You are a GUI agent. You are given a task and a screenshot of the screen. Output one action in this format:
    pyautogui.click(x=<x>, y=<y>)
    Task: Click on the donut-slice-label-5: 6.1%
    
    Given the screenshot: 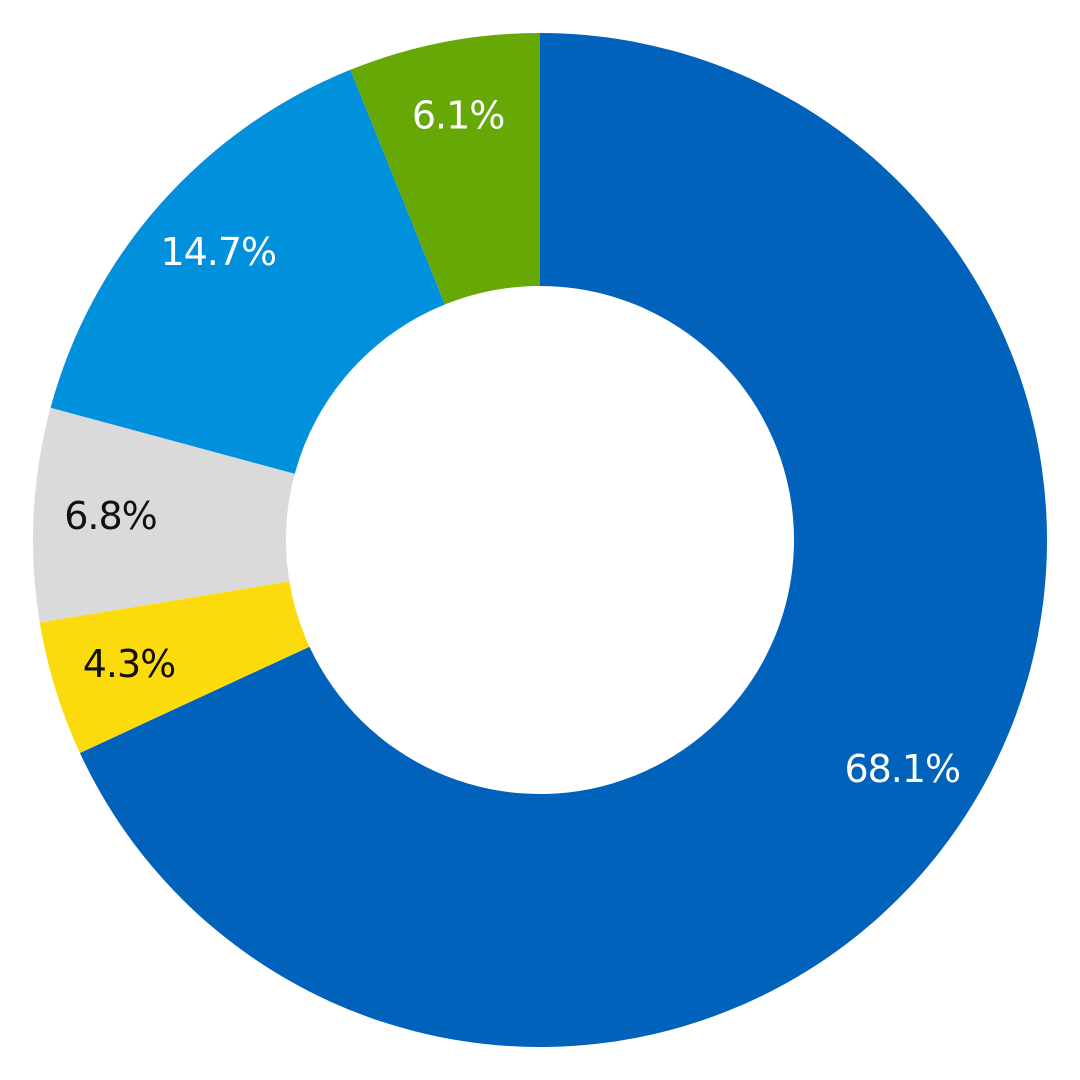 What is the action you would take?
    pyautogui.click(x=458, y=115)
    